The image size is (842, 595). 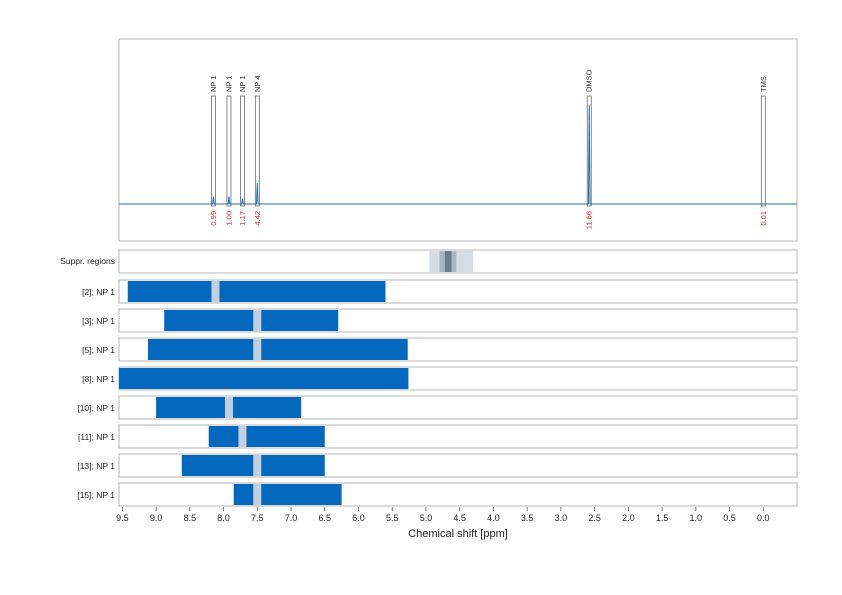 What do you see at coordinates (589, 80) in the screenshot?
I see `peak-label-4: DMSO` at bounding box center [589, 80].